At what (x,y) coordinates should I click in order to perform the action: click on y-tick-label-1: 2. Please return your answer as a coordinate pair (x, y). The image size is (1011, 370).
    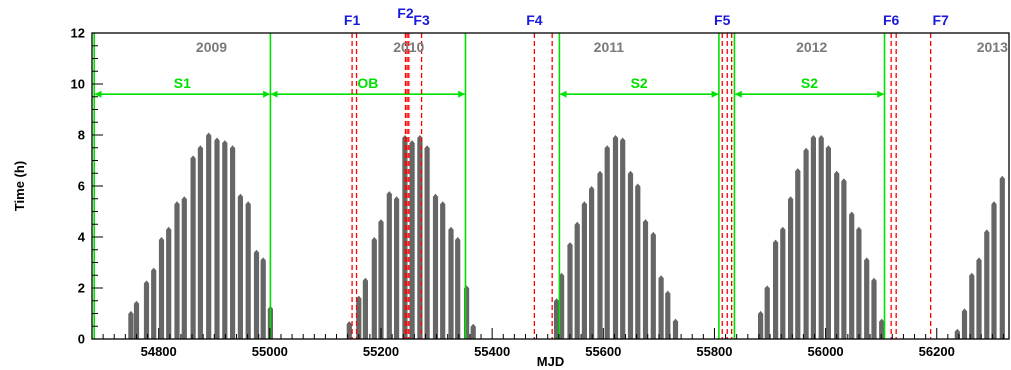
    Looking at the image, I should click on (81, 288).